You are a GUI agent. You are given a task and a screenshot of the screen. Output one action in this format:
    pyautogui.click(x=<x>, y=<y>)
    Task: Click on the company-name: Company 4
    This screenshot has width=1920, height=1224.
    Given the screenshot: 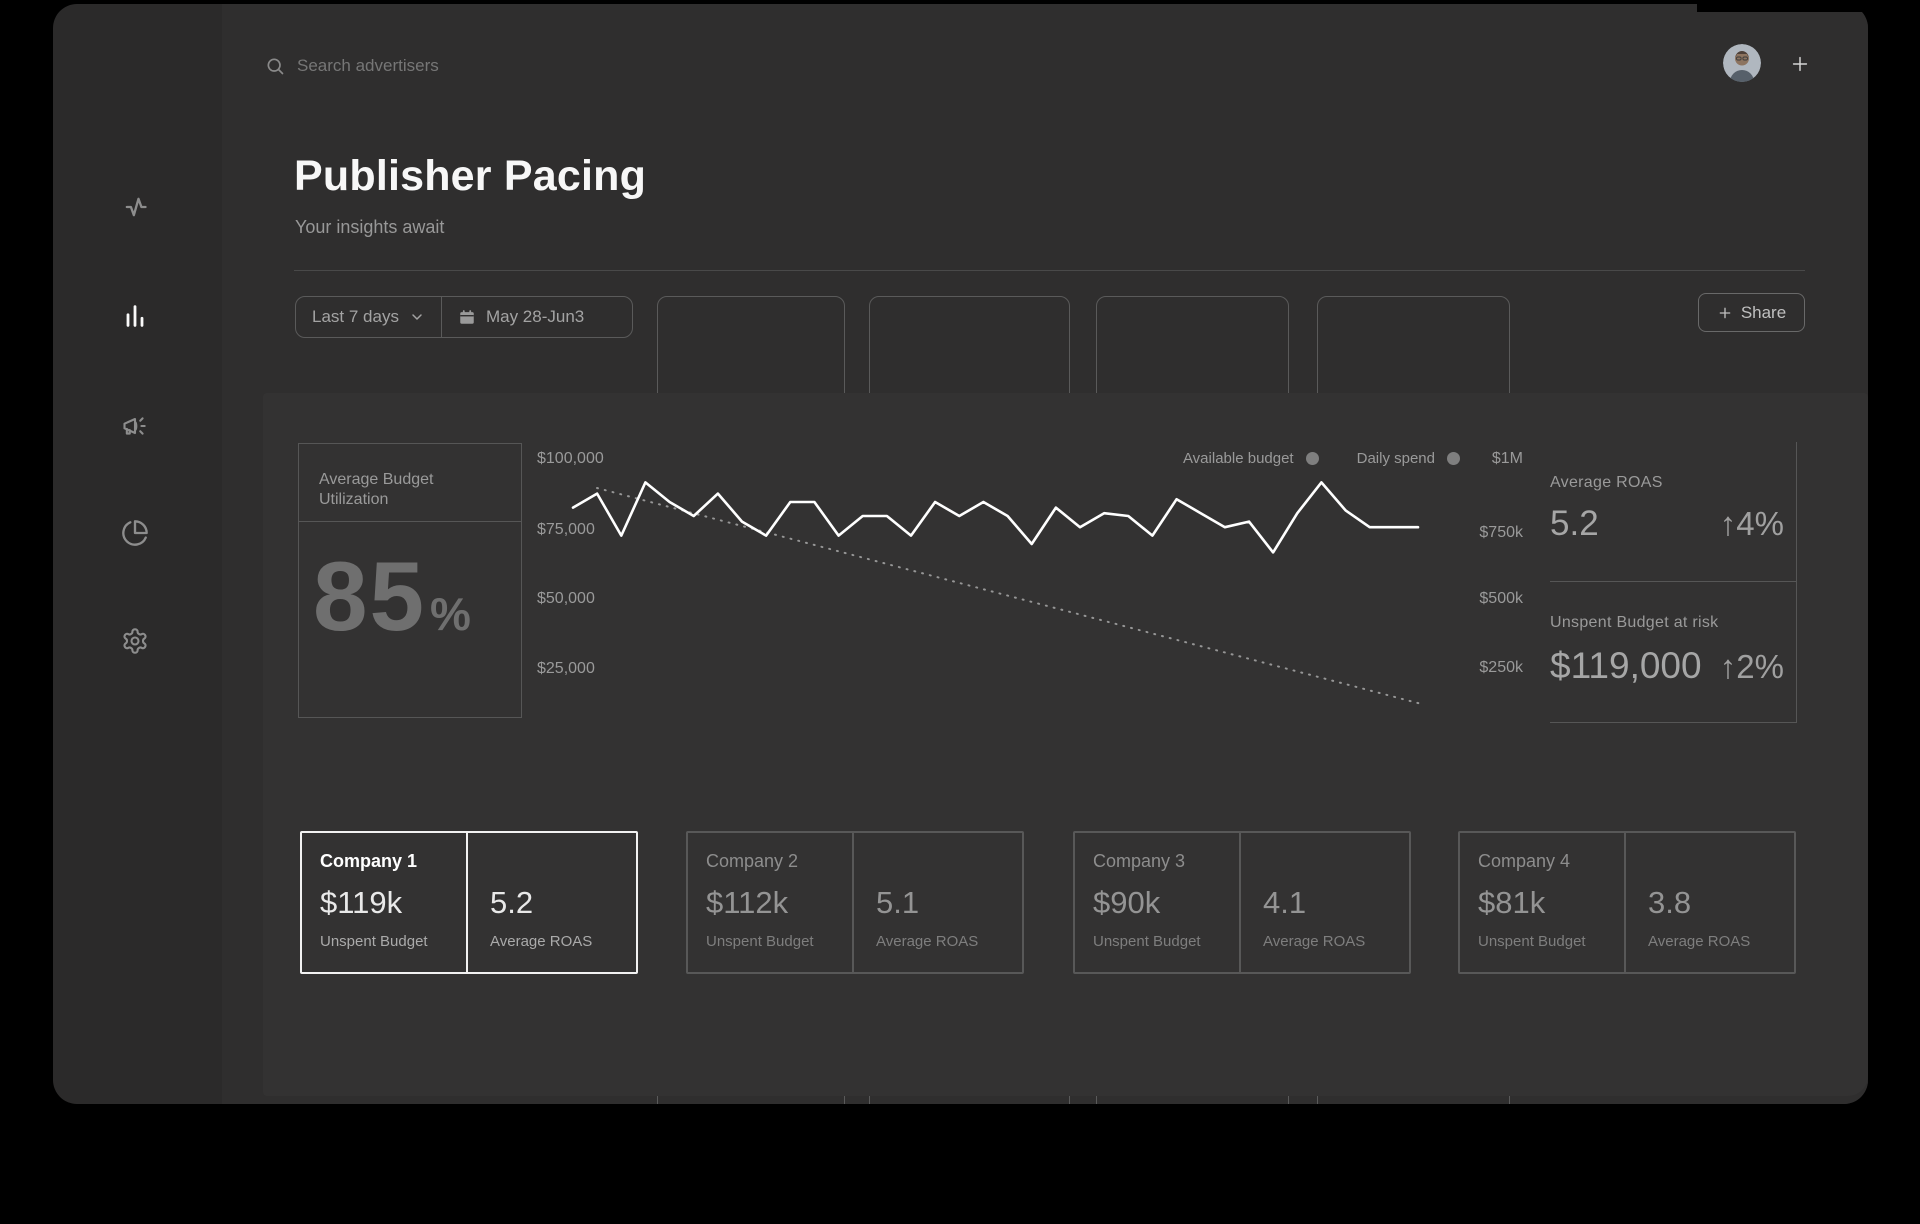 What is the action you would take?
    pyautogui.click(x=1524, y=861)
    